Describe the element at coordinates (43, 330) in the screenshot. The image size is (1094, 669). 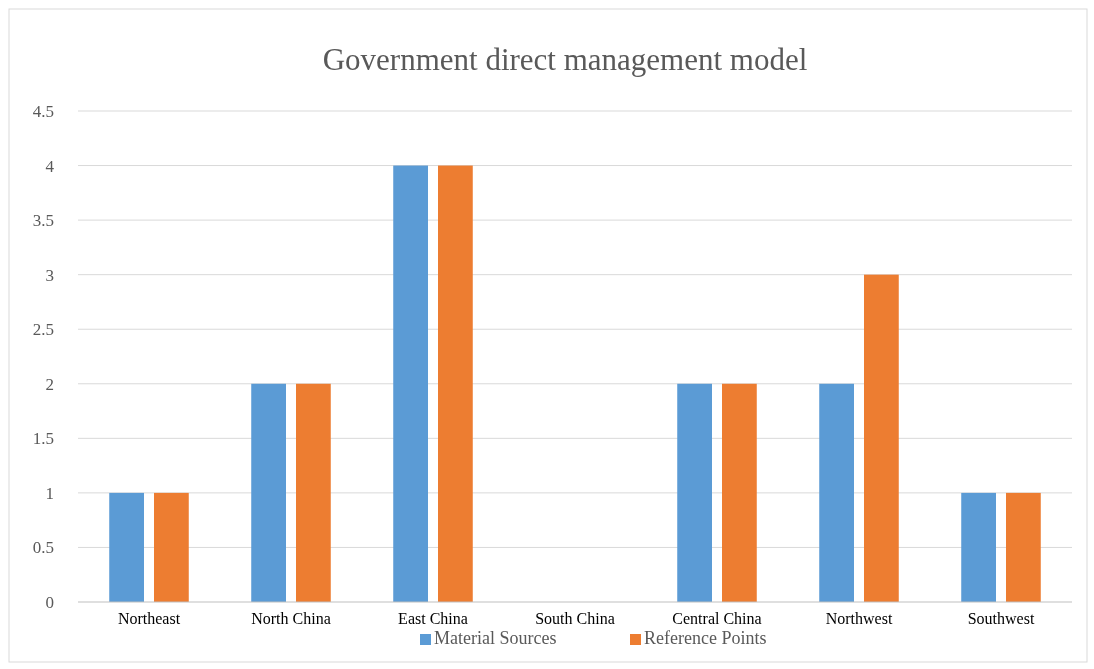
I see `y-tick-label: 2.5` at that location.